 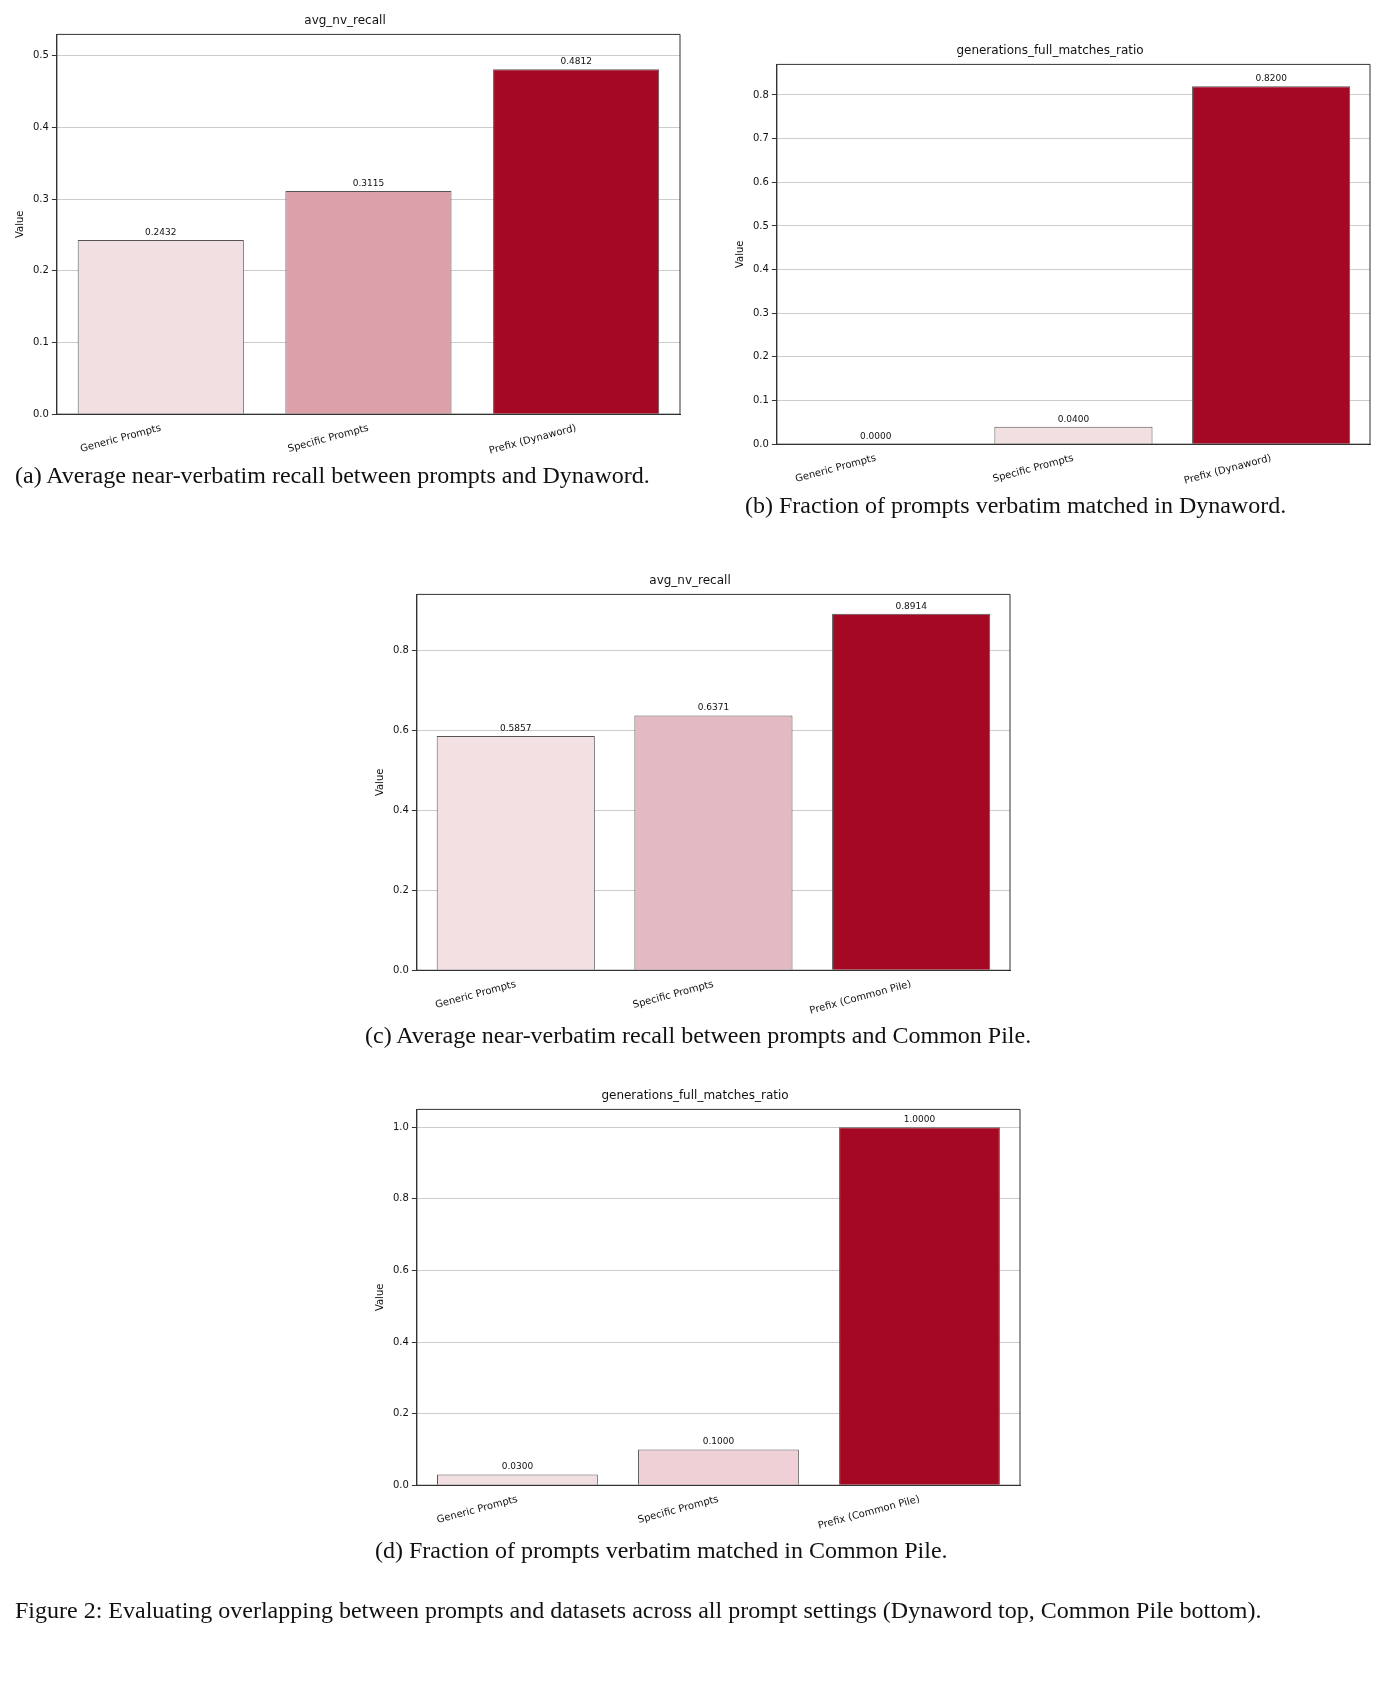 What do you see at coordinates (368, 182) in the screenshot?
I see `data-label: 0.3115` at bounding box center [368, 182].